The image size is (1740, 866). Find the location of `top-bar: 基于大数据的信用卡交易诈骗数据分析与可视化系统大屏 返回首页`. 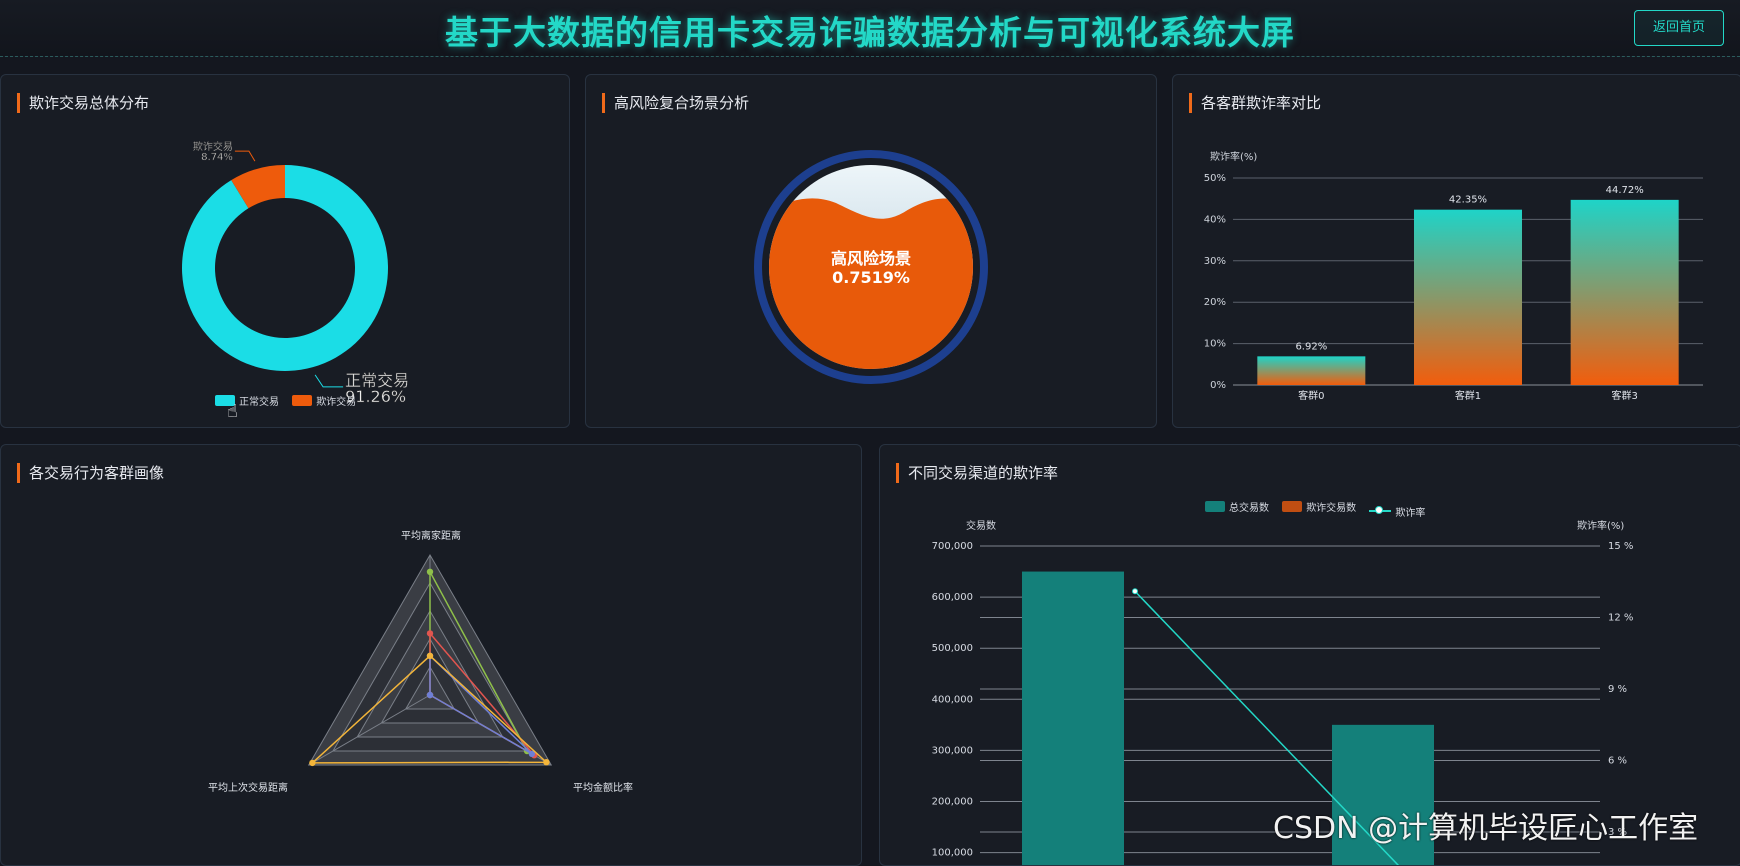

top-bar: 基于大数据的信用卡交易诈骗数据分析与可视化系统大屏 返回首页 is located at coordinates (870, 28).